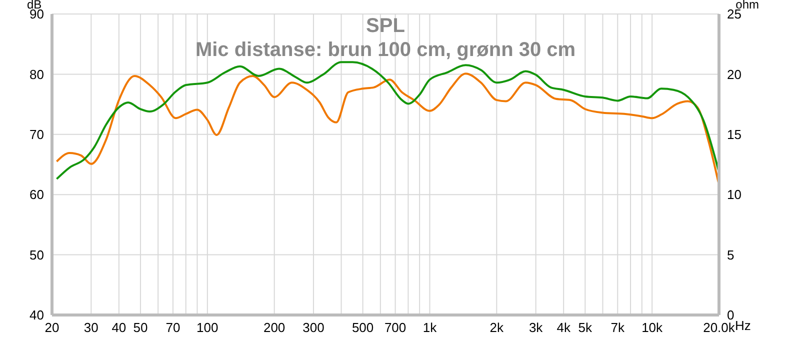  What do you see at coordinates (536, 328) in the screenshot?
I see `x-tick-label: 3k` at bounding box center [536, 328].